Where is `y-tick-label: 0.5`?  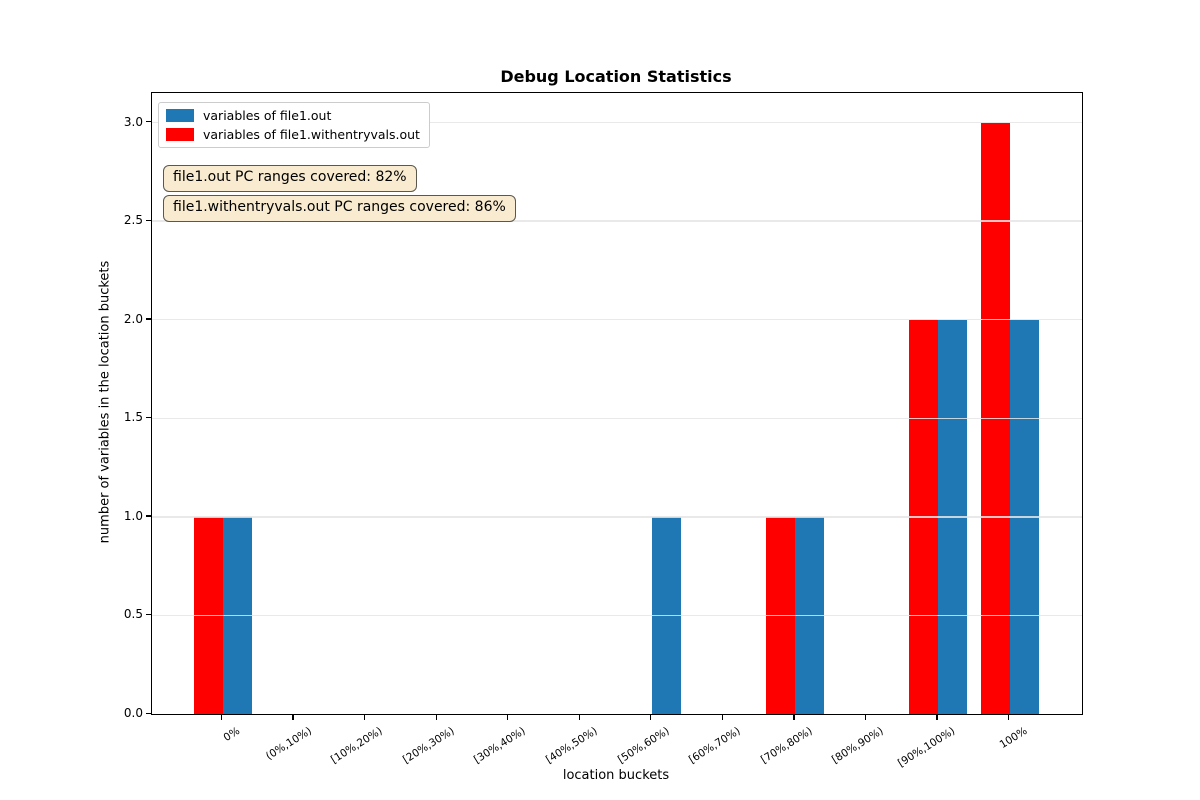 y-tick-label: 0.5 is located at coordinates (133, 614).